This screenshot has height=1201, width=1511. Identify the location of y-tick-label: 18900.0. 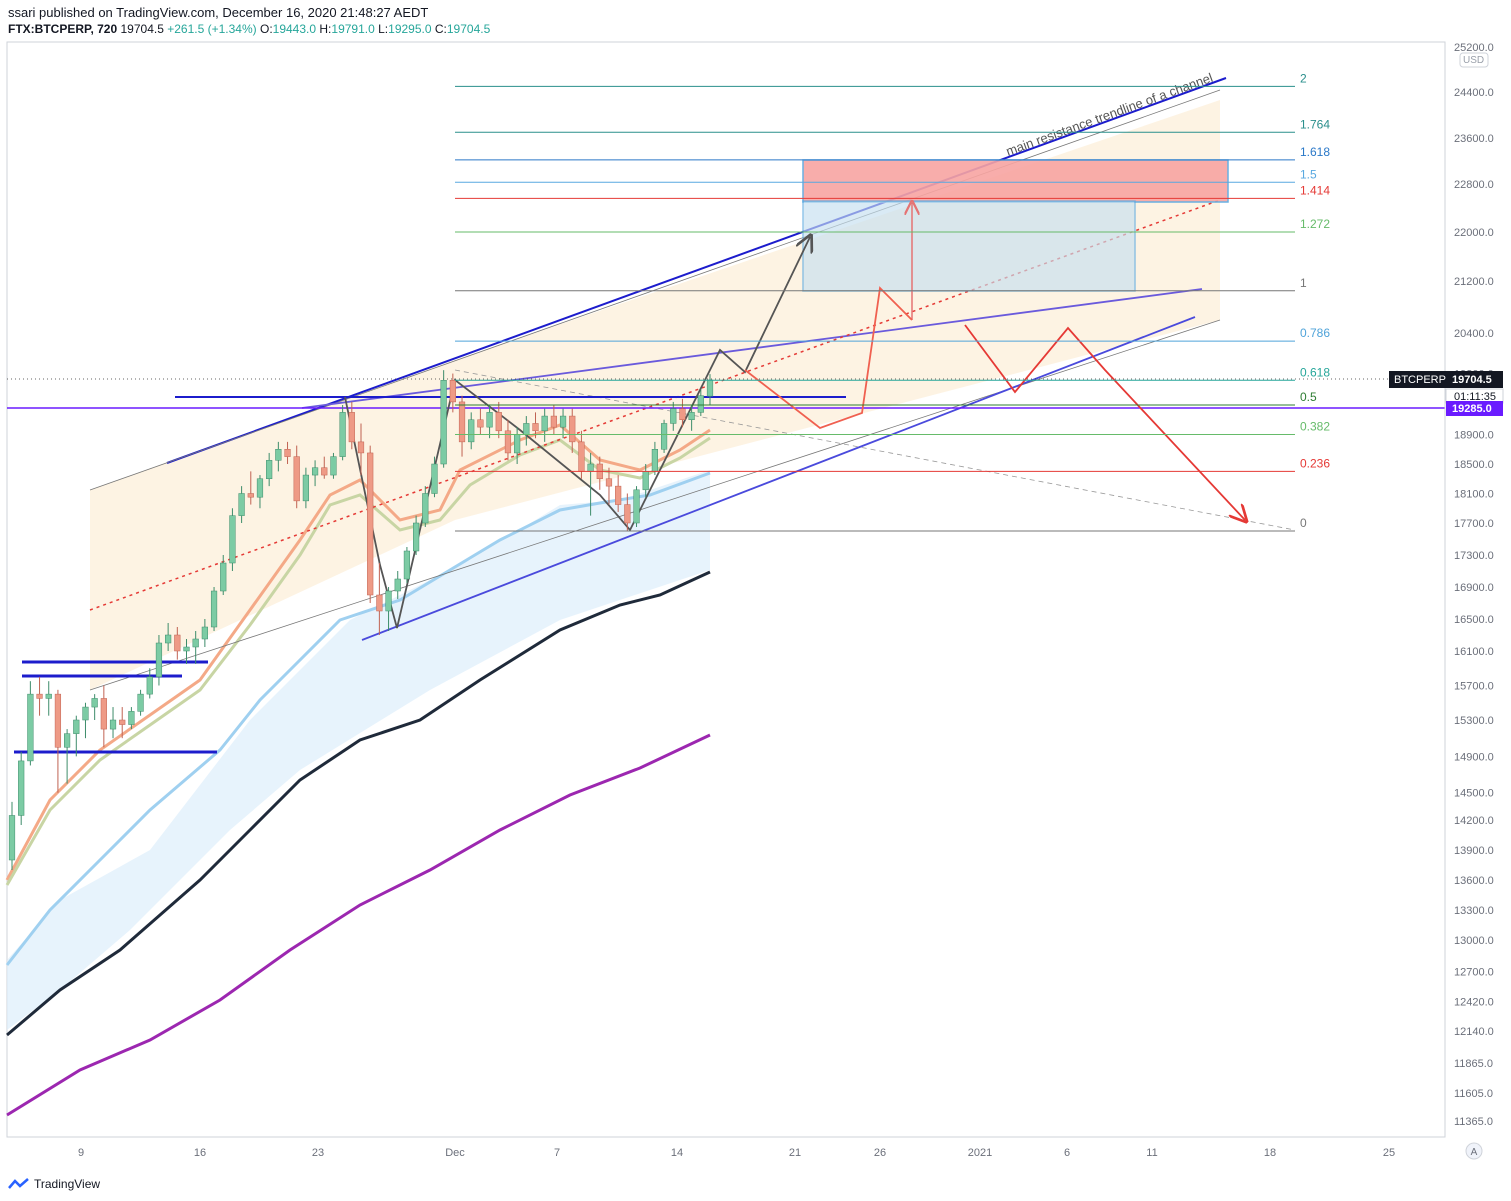
(1474, 436).